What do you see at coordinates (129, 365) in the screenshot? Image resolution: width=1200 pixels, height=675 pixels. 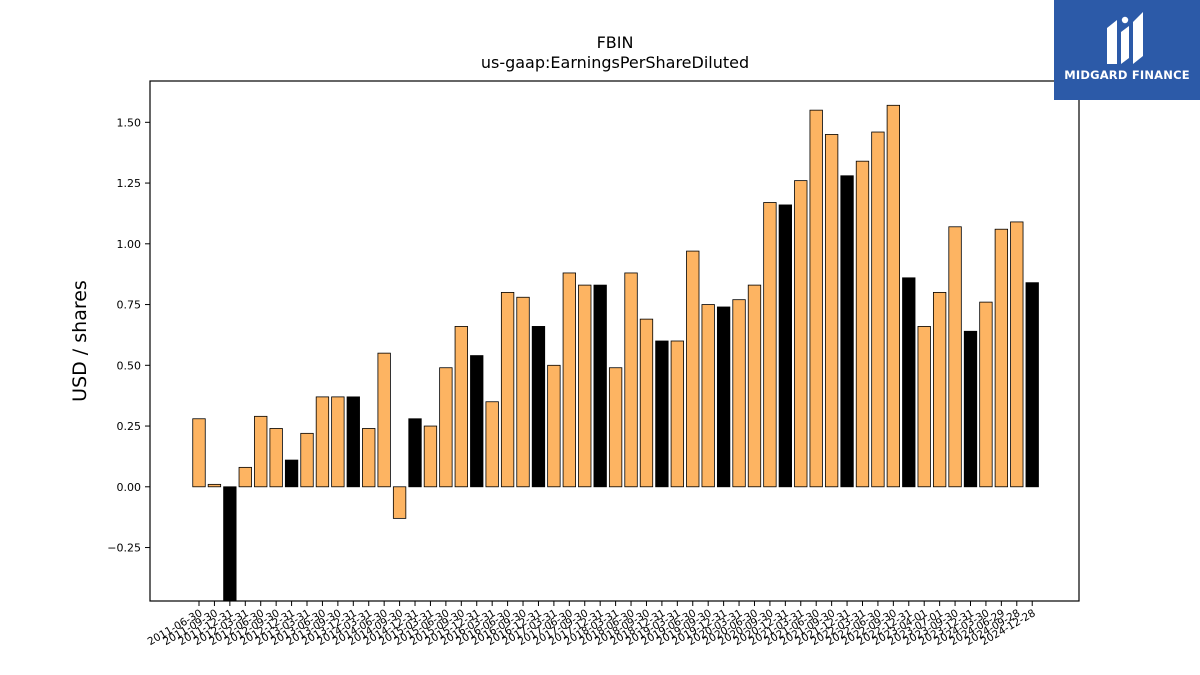 I see `y-tick-label: 0.50` at bounding box center [129, 365].